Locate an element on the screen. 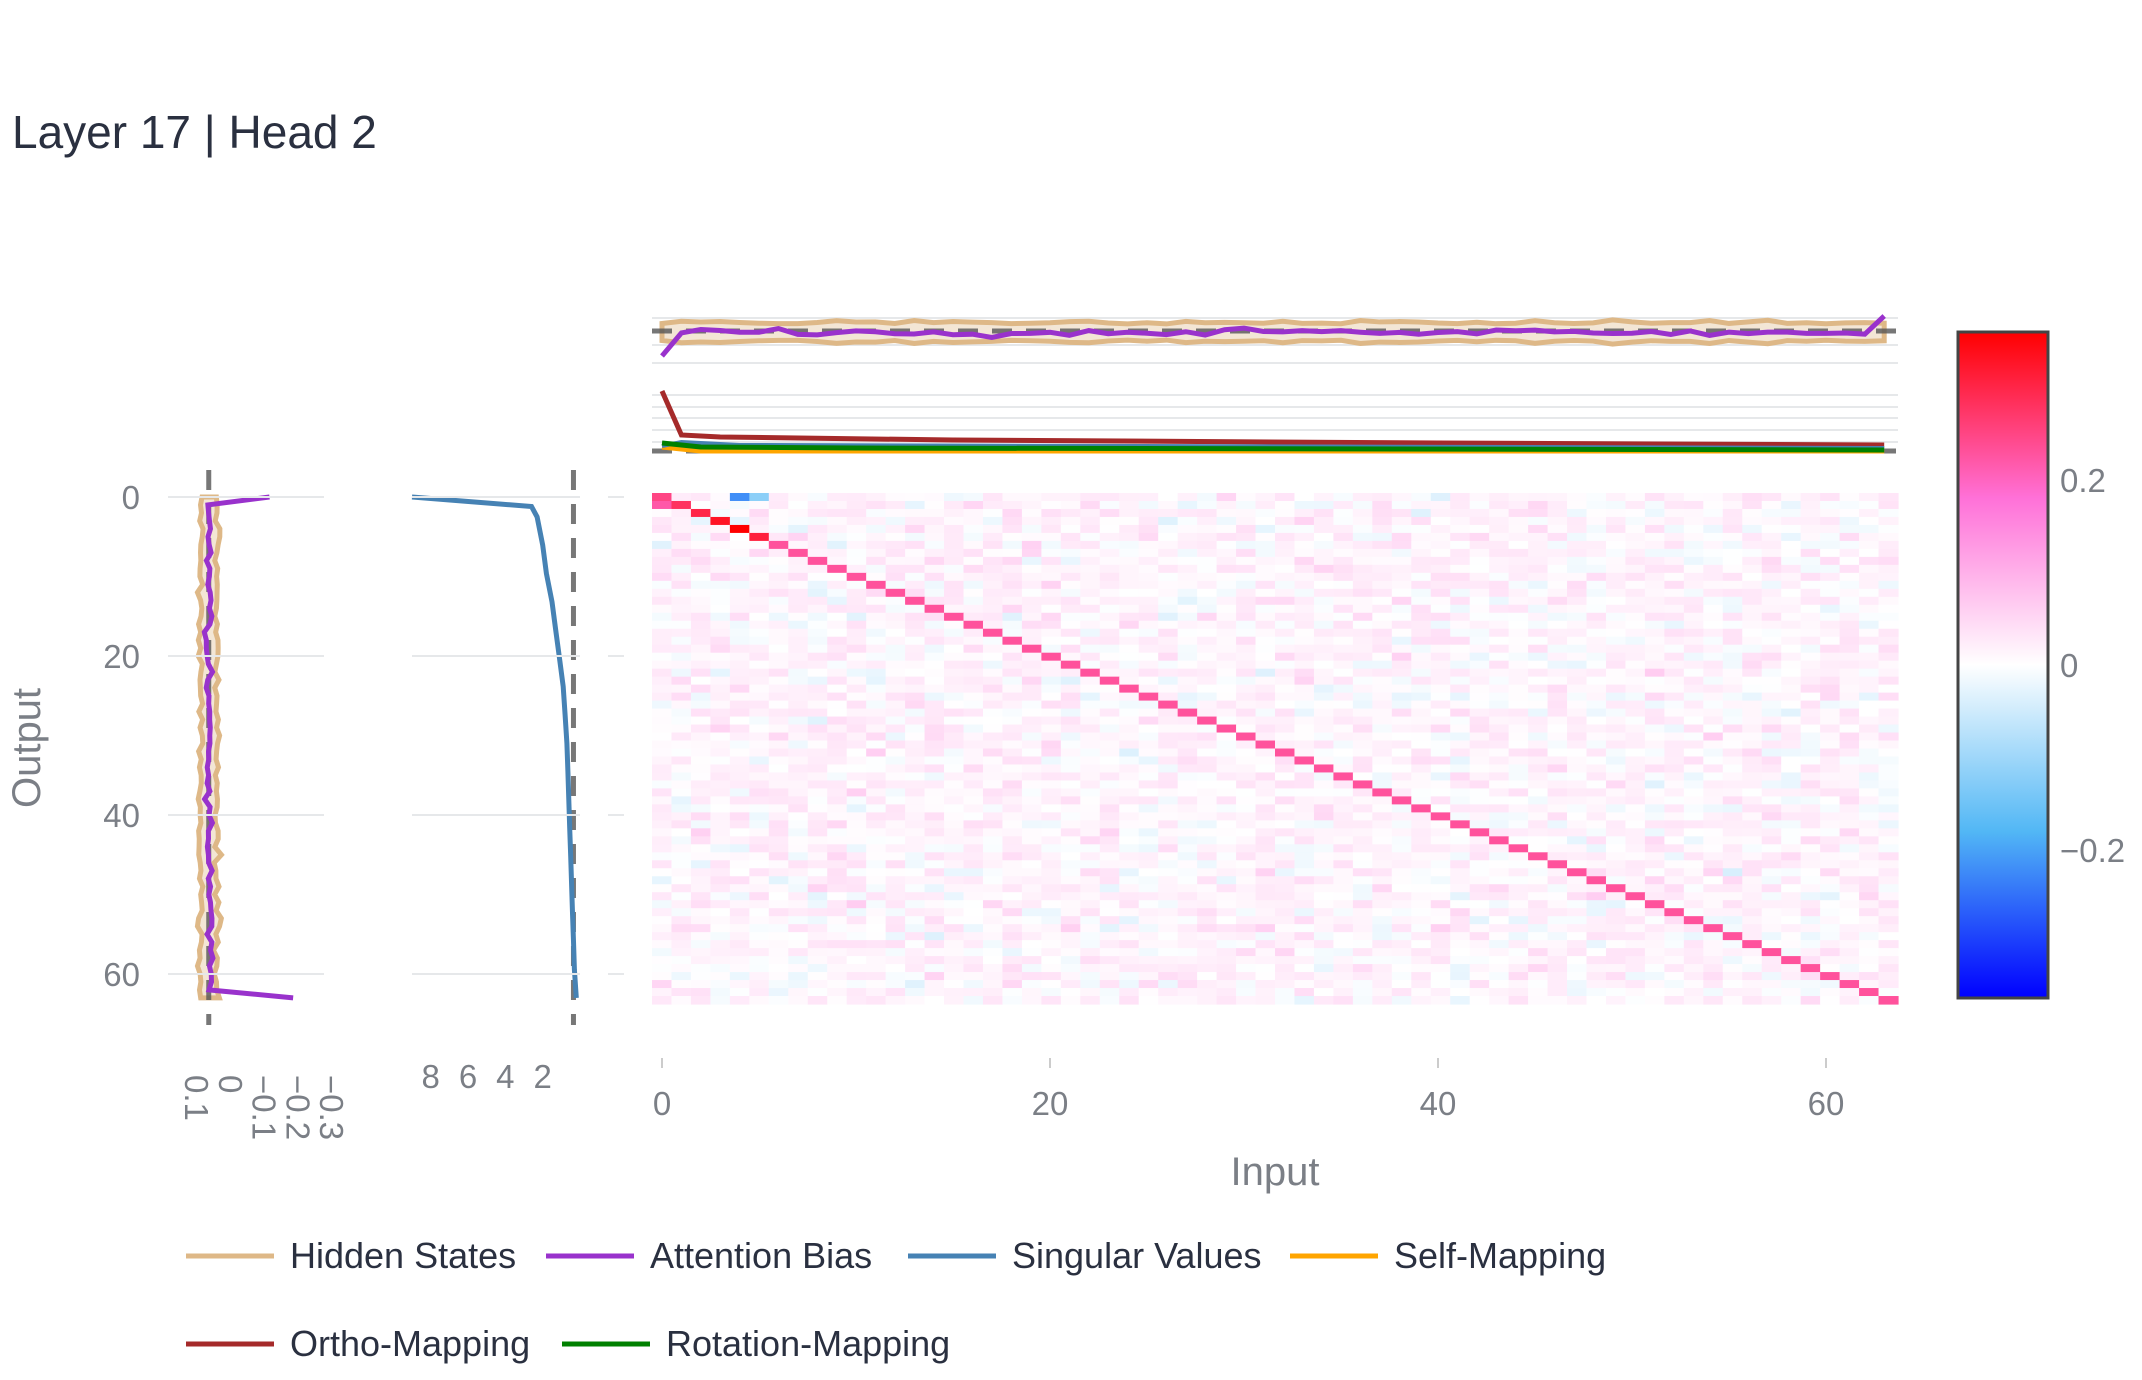  left-x-tick-label: 0 is located at coordinates (230, 1084).